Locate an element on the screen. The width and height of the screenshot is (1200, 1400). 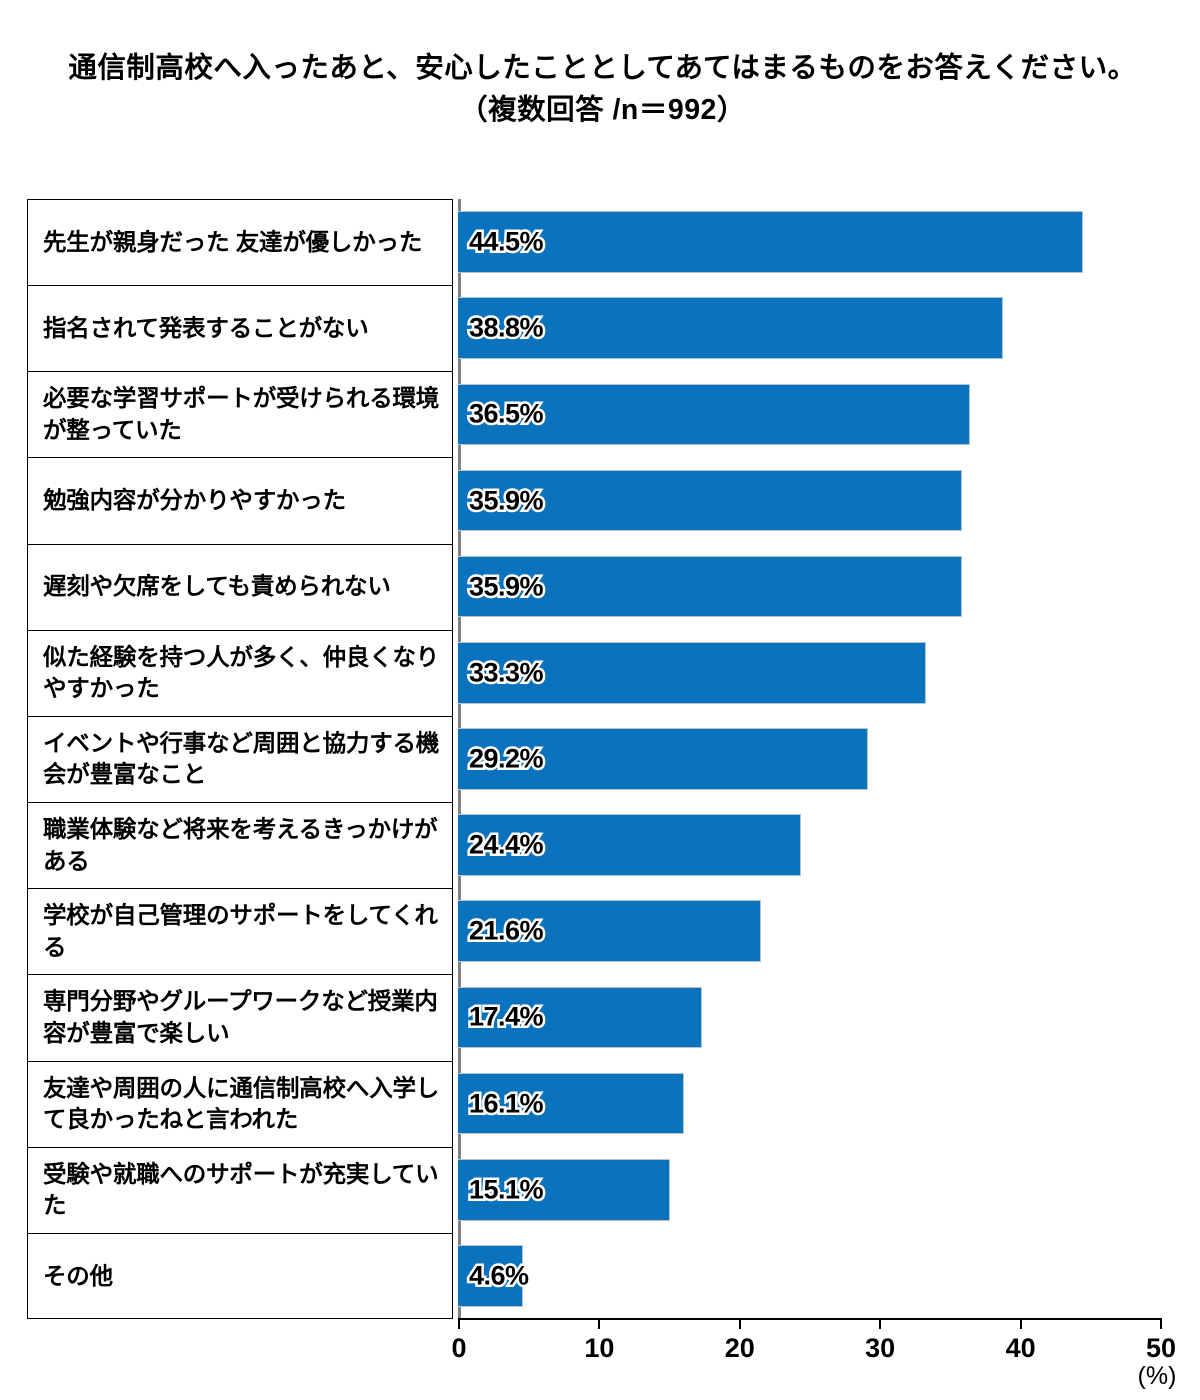
bar-row: 16.1% is located at coordinates (809, 1104).